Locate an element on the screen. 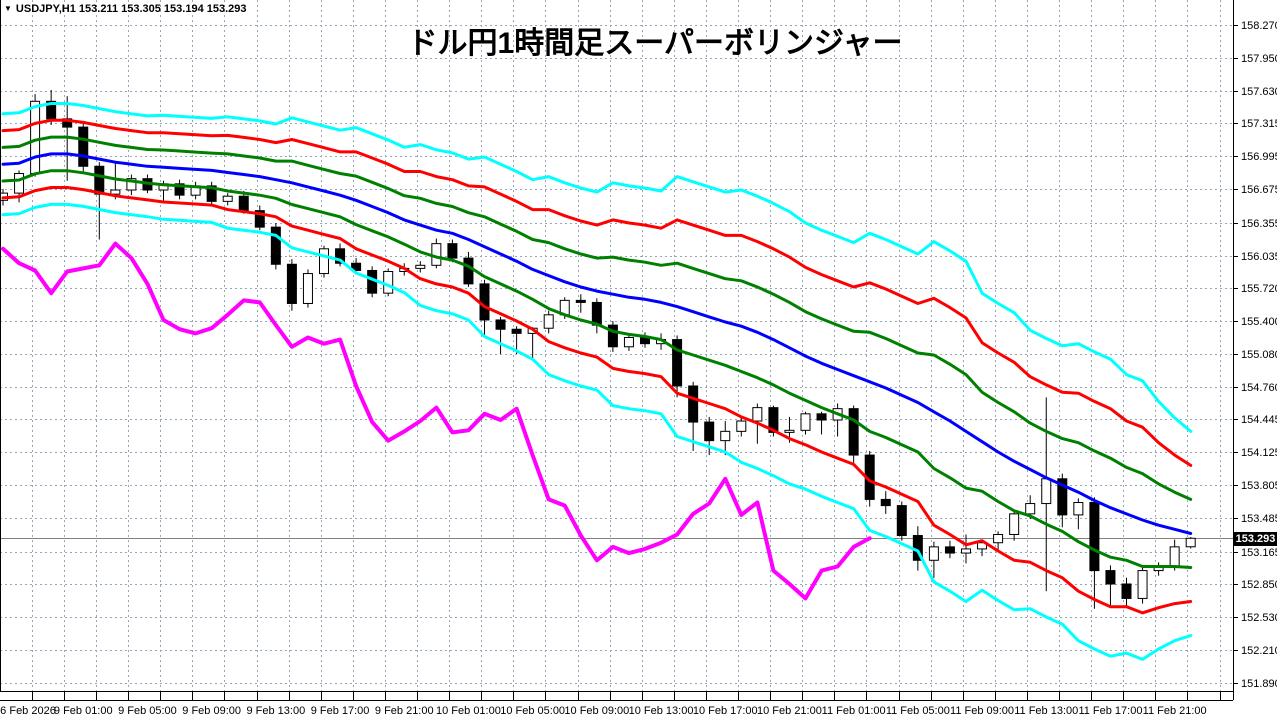  price-axis-label: 155.400 is located at coordinates (1259, 322).